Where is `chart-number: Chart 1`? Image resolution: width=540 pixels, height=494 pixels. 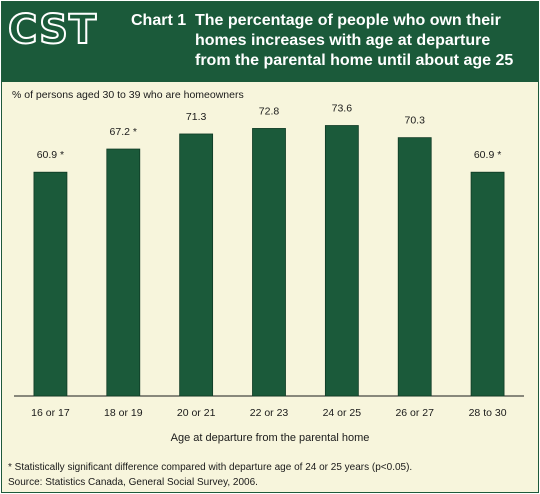
chart-number: Chart 1 is located at coordinates (159, 20).